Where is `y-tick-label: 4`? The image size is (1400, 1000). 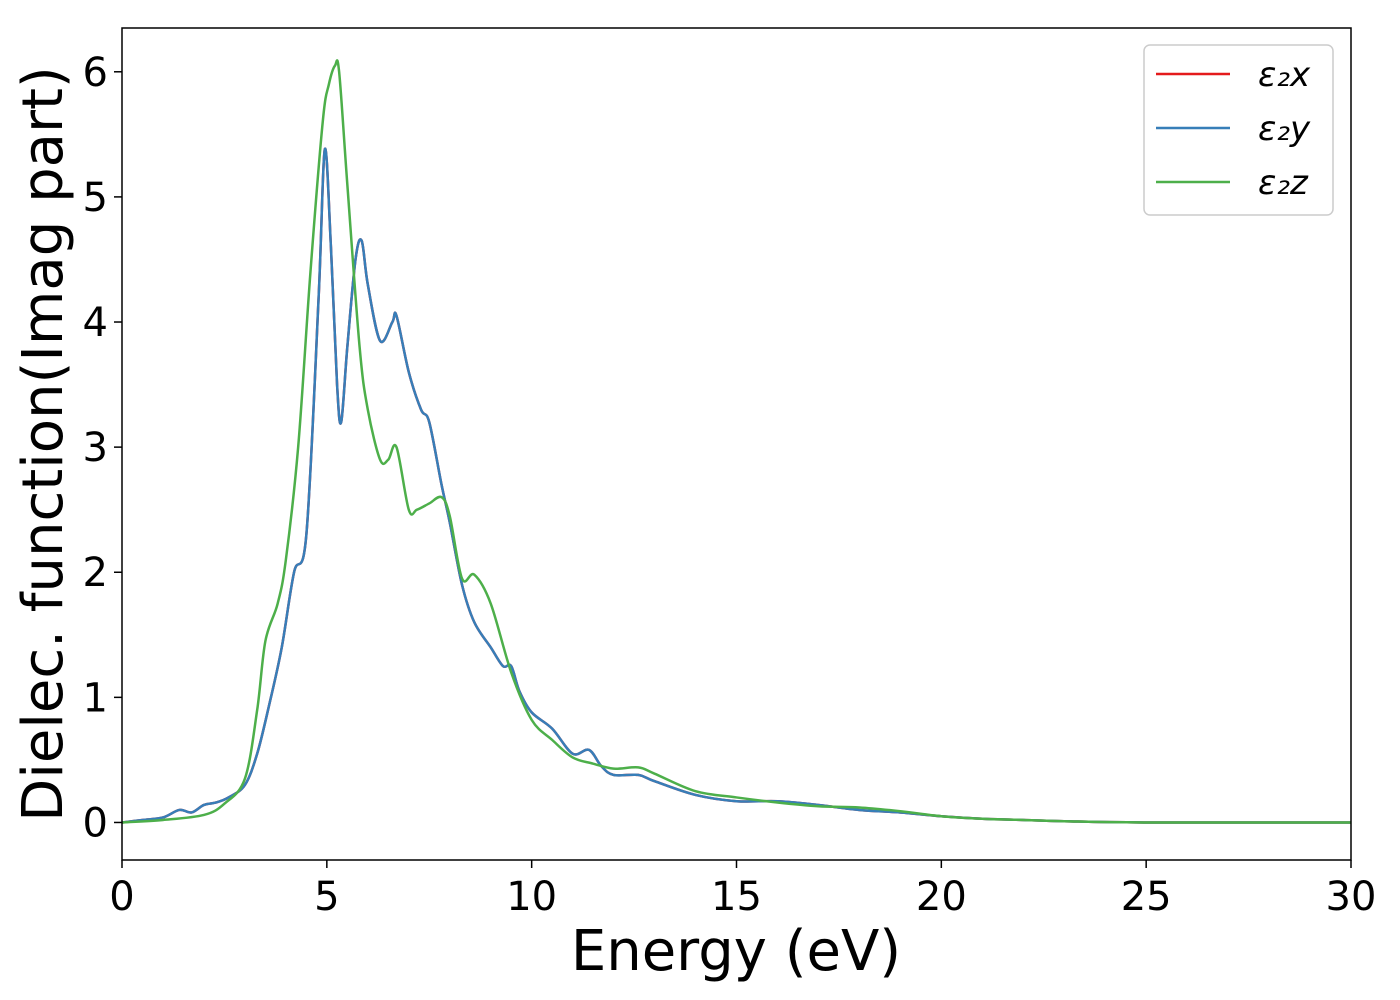
y-tick-label: 4 is located at coordinates (95, 323).